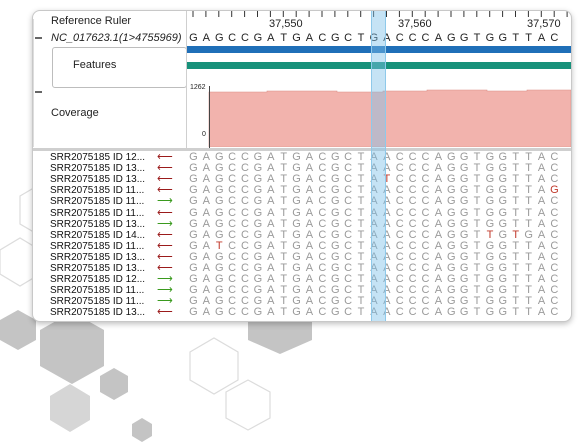  What do you see at coordinates (186, 80) in the screenshot?
I see `track-header-divider` at bounding box center [186, 80].